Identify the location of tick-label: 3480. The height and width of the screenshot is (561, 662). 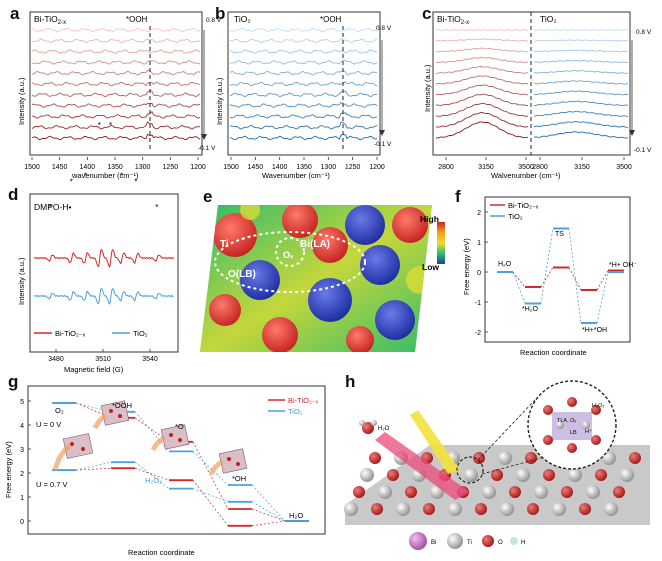
(56, 359).